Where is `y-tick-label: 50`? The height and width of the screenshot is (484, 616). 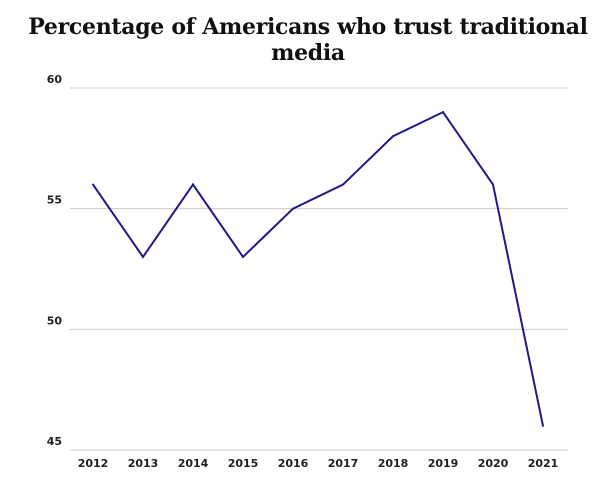
y-tick-label: 50 is located at coordinates (55, 320).